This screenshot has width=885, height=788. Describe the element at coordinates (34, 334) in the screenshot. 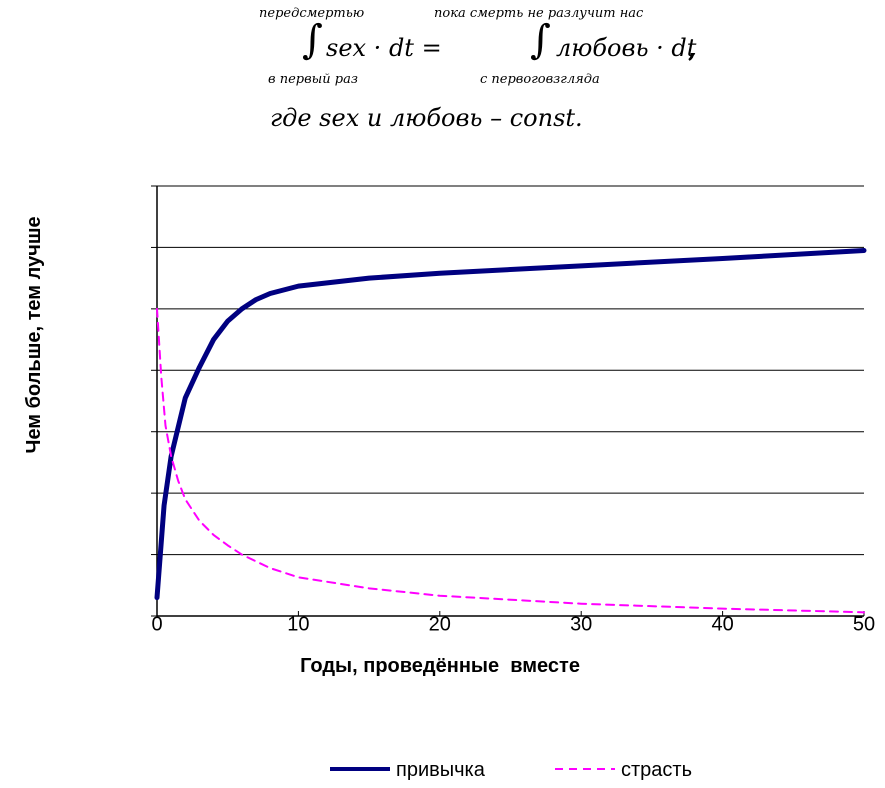

I see `y-axis-label: Чем больше, тем лучше` at that location.